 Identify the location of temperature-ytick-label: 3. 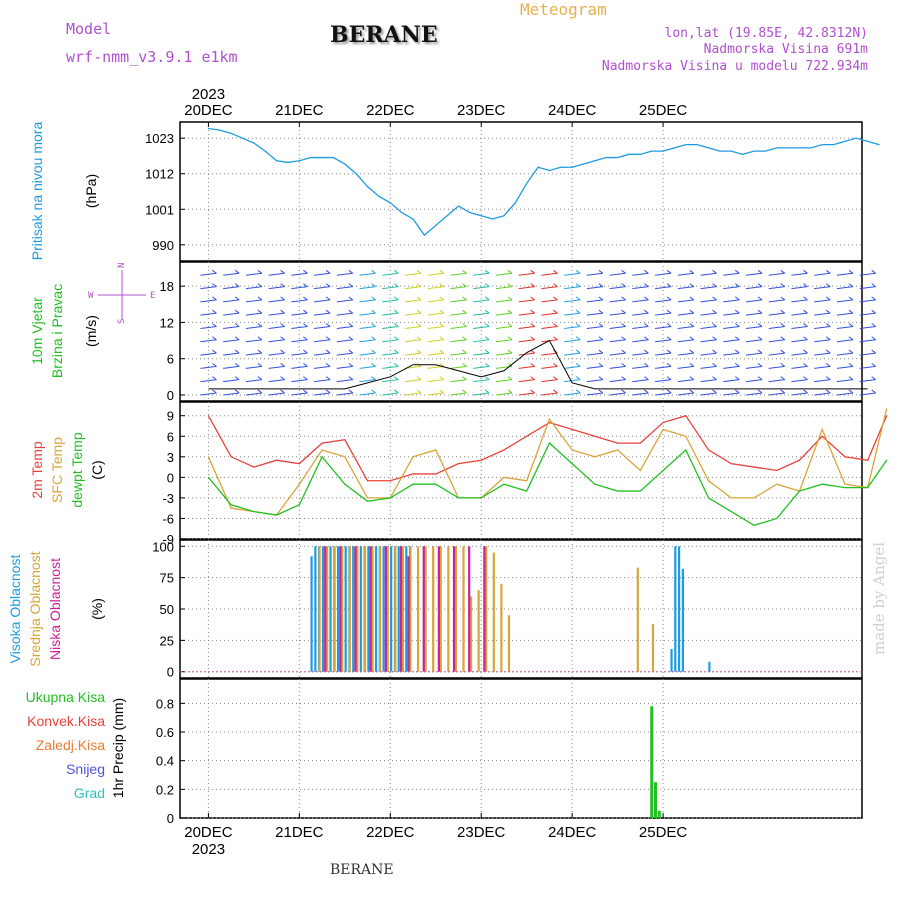
(170, 457).